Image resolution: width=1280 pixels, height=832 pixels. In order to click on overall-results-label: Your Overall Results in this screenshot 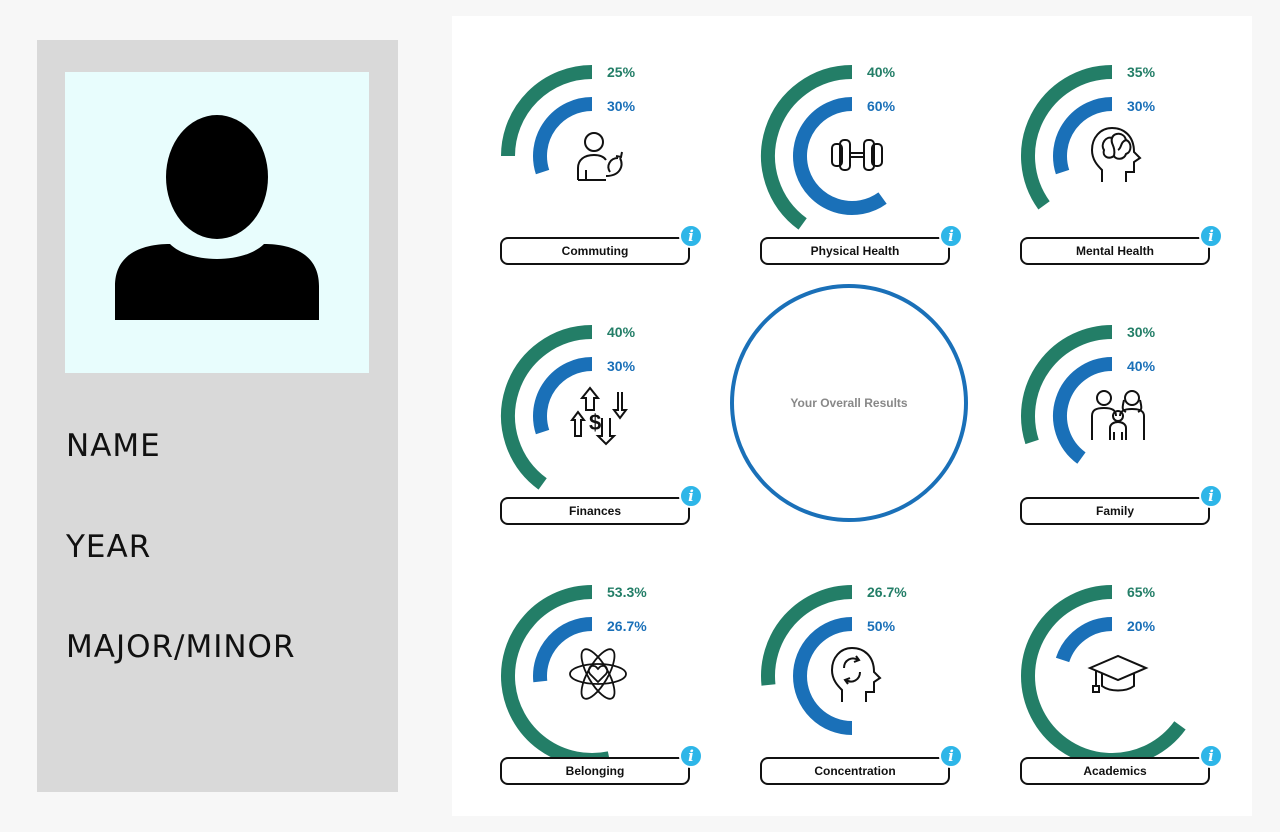, I will do `click(849, 403)`.